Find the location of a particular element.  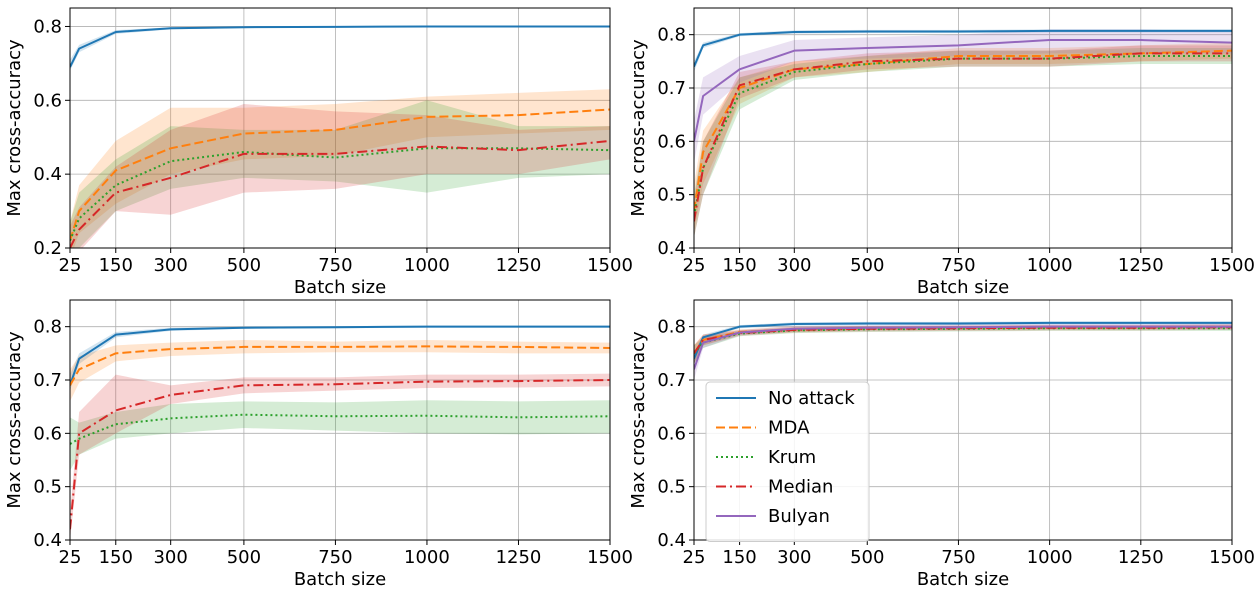

legend: No attack MDA Krum Median Bulyan is located at coordinates (787, 461).